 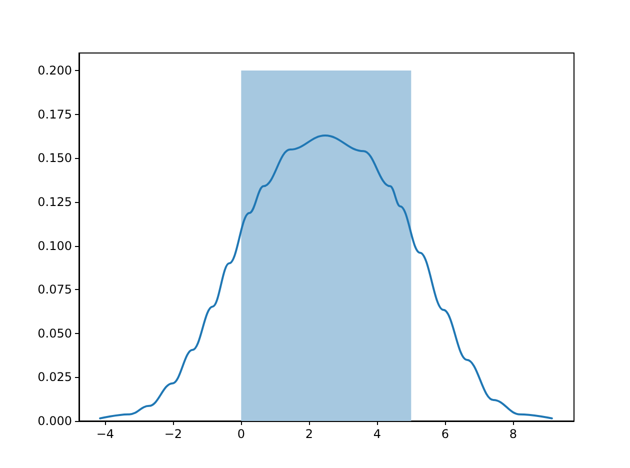 I want to click on y-tick-label: 0.075, so click(x=55, y=289).